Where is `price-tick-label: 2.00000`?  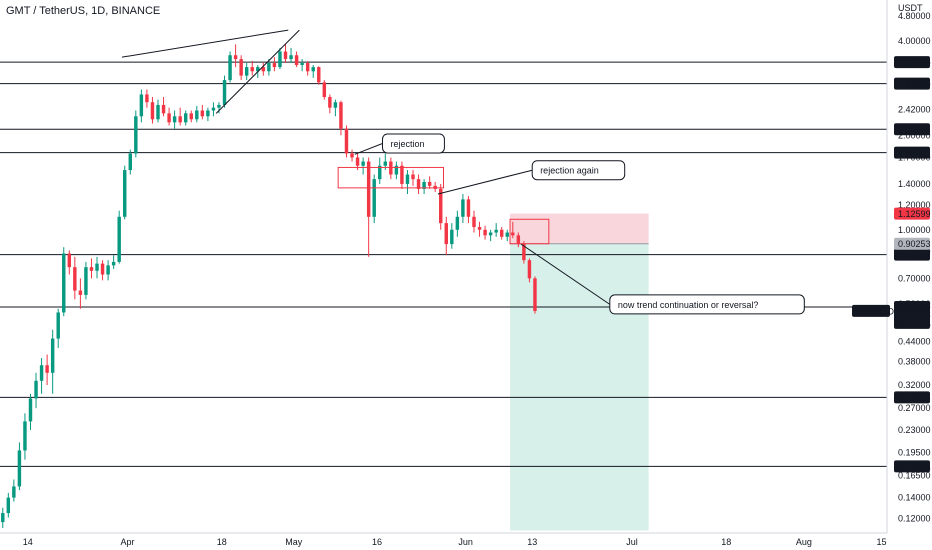
price-tick-label: 2.00000 is located at coordinates (914, 135).